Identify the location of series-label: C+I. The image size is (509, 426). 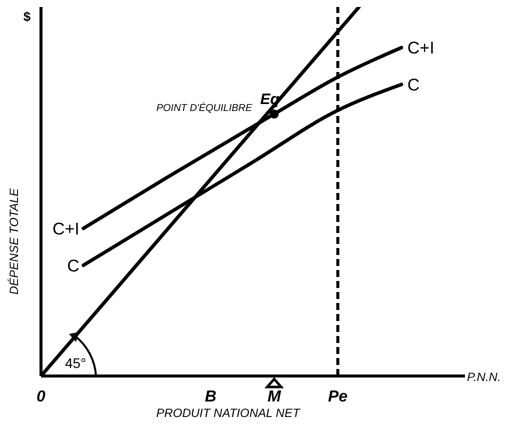
(66, 228).